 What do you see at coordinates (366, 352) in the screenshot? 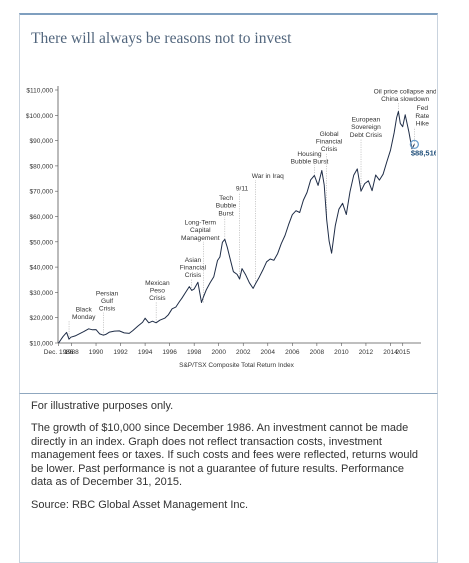
I see `x-tick-label-13: 2012` at bounding box center [366, 352].